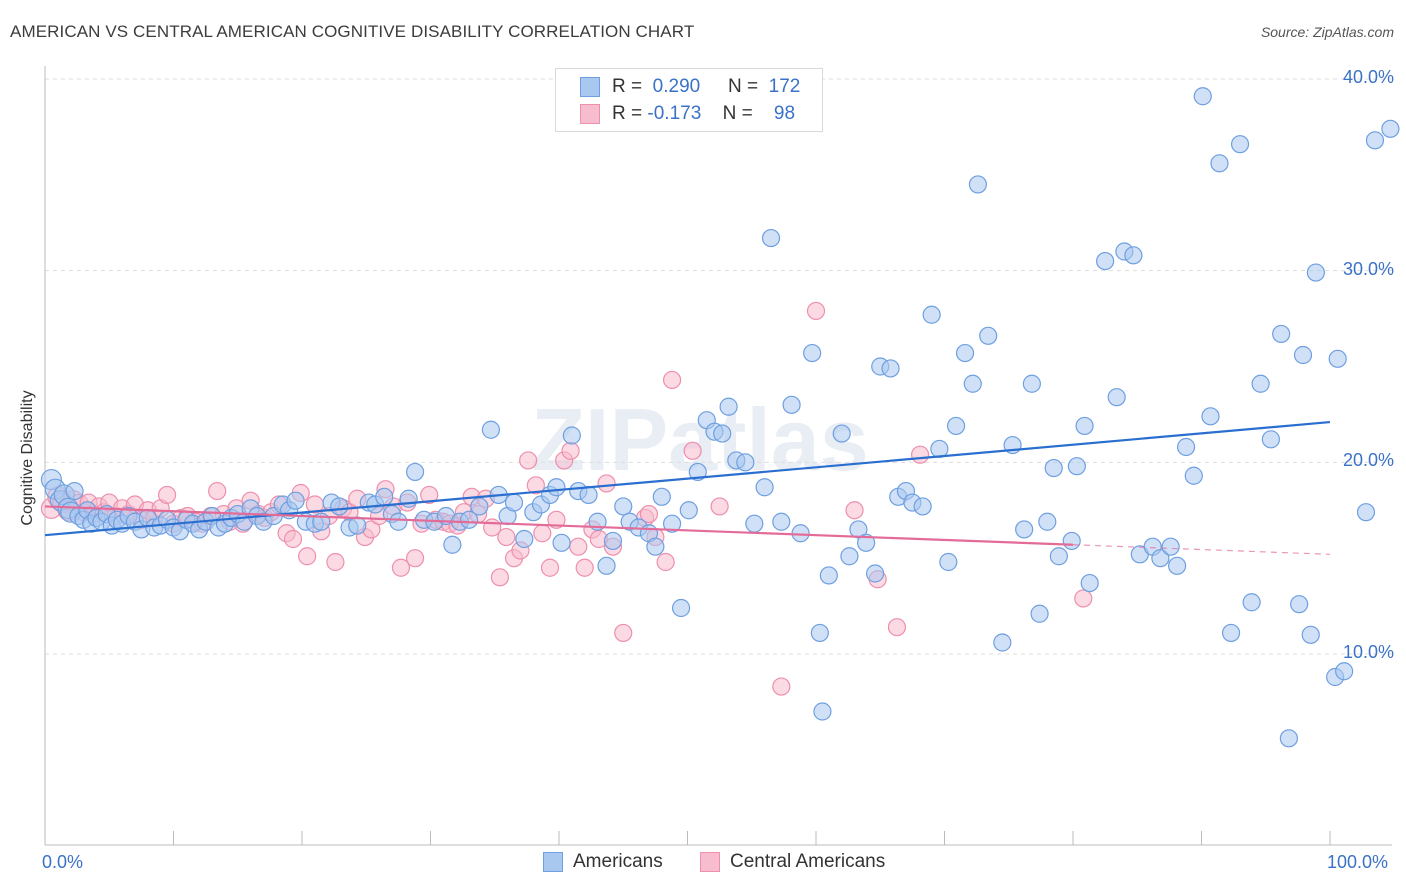 This screenshot has height=892, width=1406. I want to click on bottom-legend-central-americans: Central Americans, so click(792, 862).